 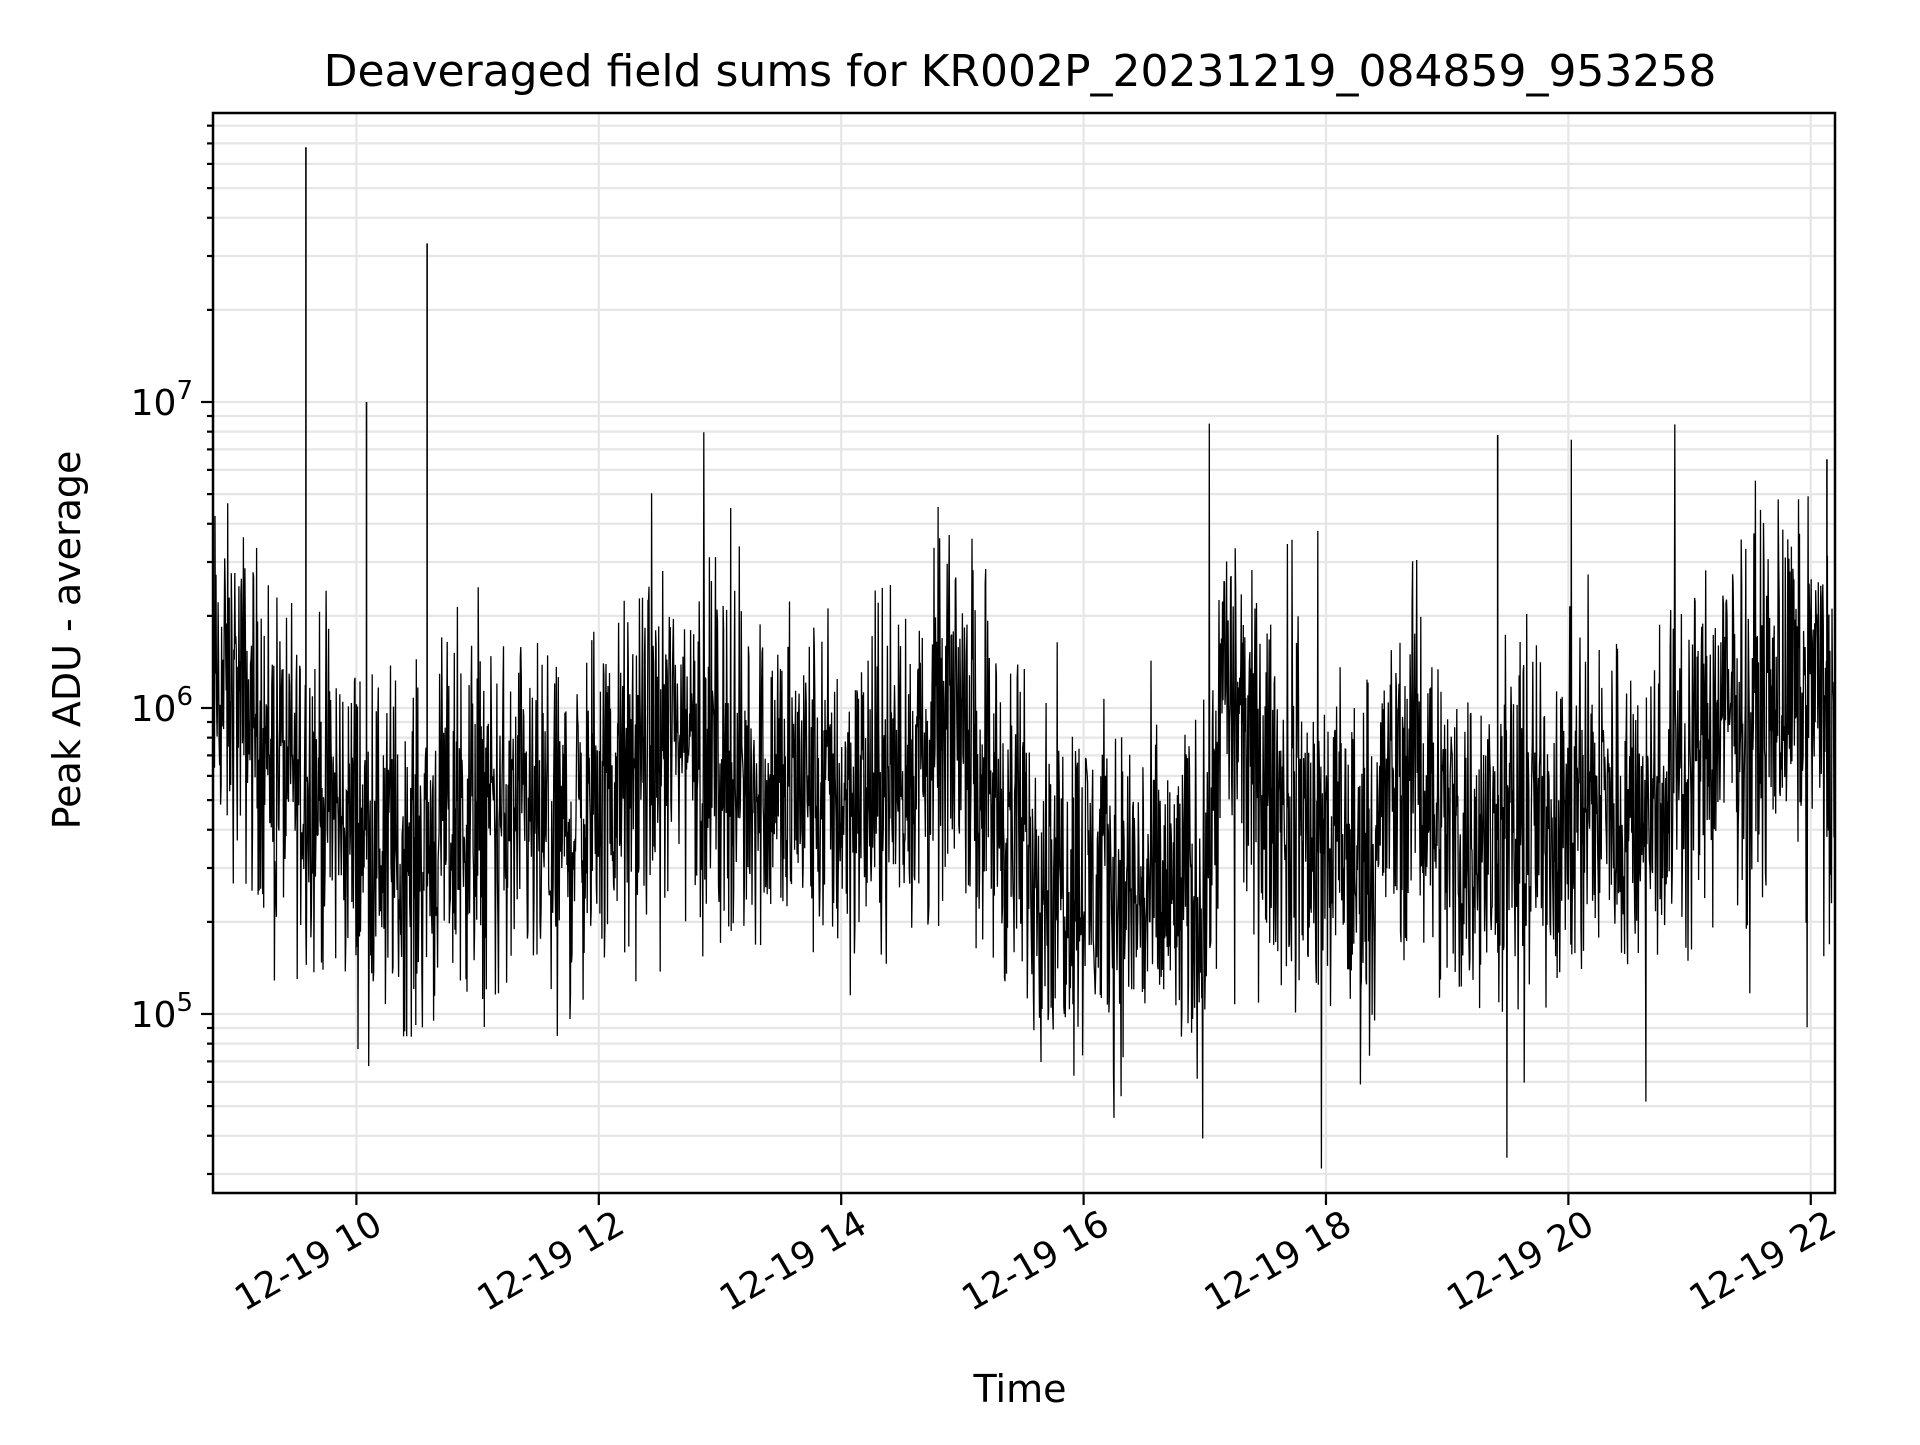 What do you see at coordinates (162, 1012) in the screenshot?
I see `y-tick-label: 10⁵` at bounding box center [162, 1012].